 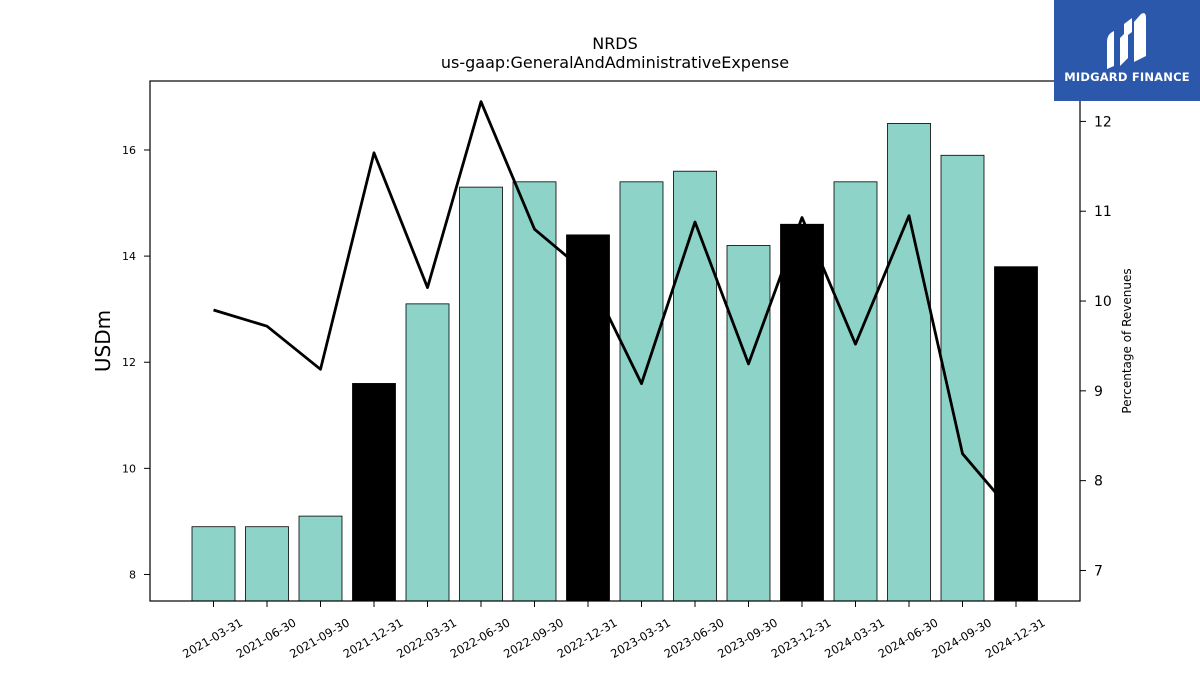 I want to click on x-tick-label: 2023-06-30, so click(x=694, y=638).